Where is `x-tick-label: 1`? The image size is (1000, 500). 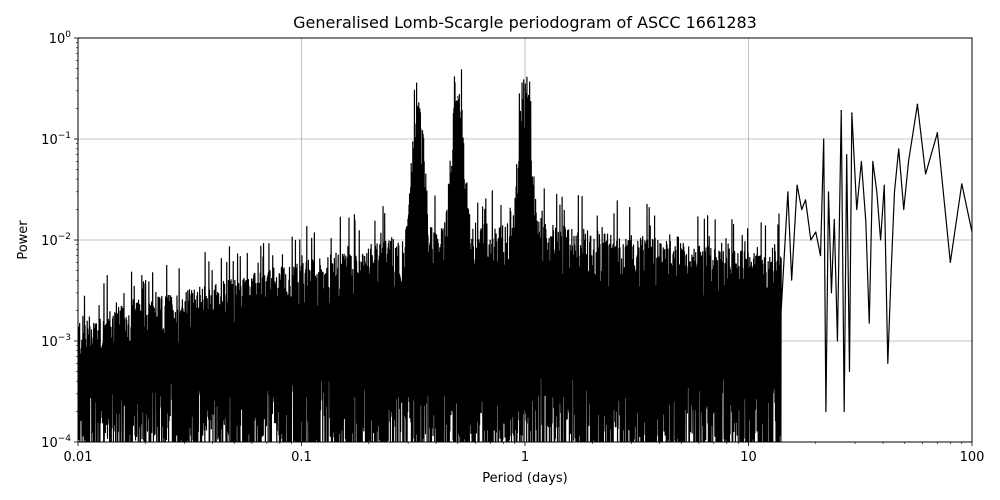
x-tick-label: 1 is located at coordinates (525, 457).